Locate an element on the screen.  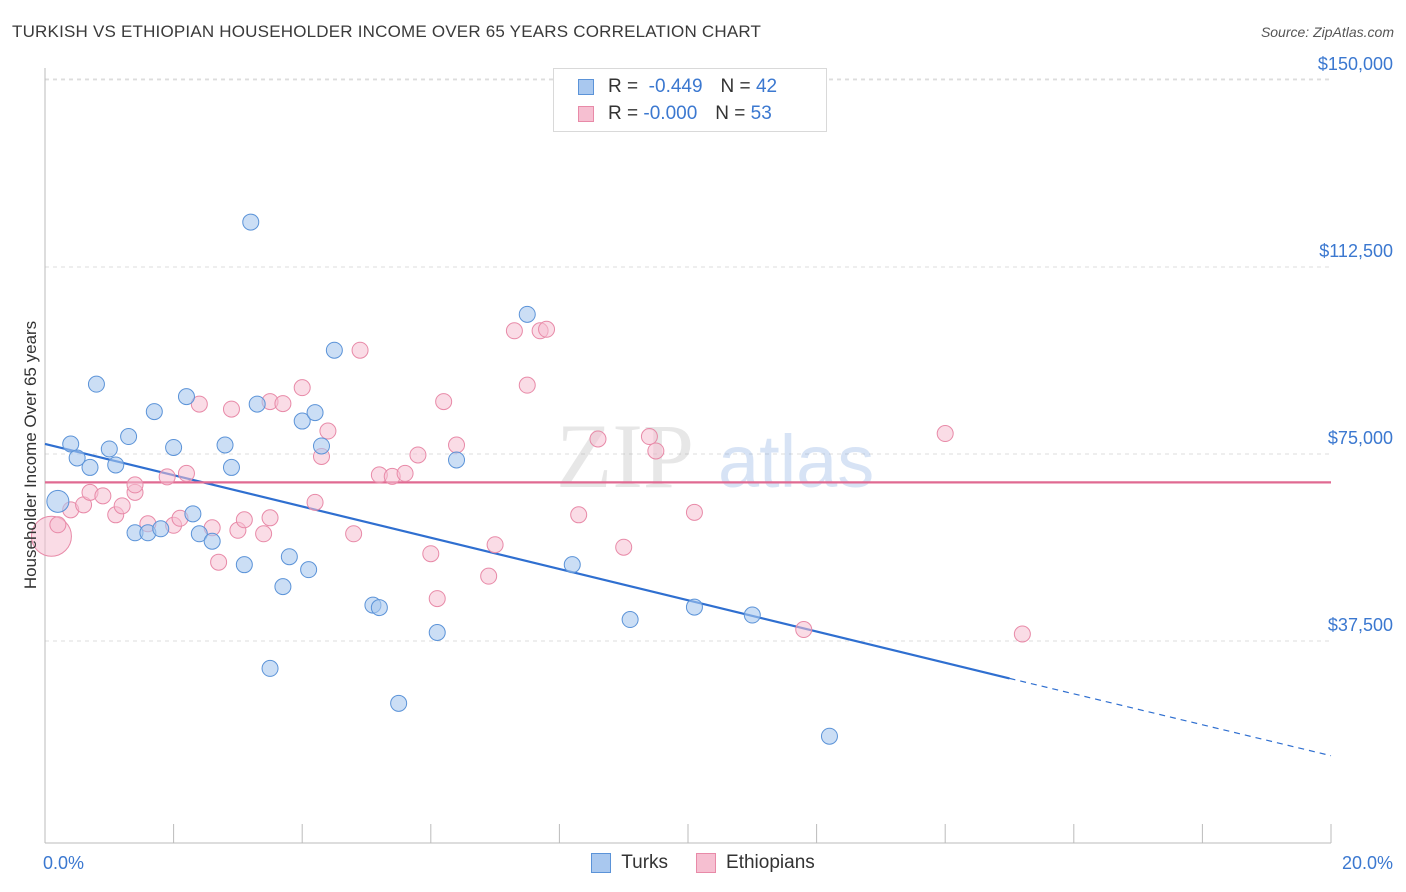
turks-n-label: N = is located at coordinates (735, 86).